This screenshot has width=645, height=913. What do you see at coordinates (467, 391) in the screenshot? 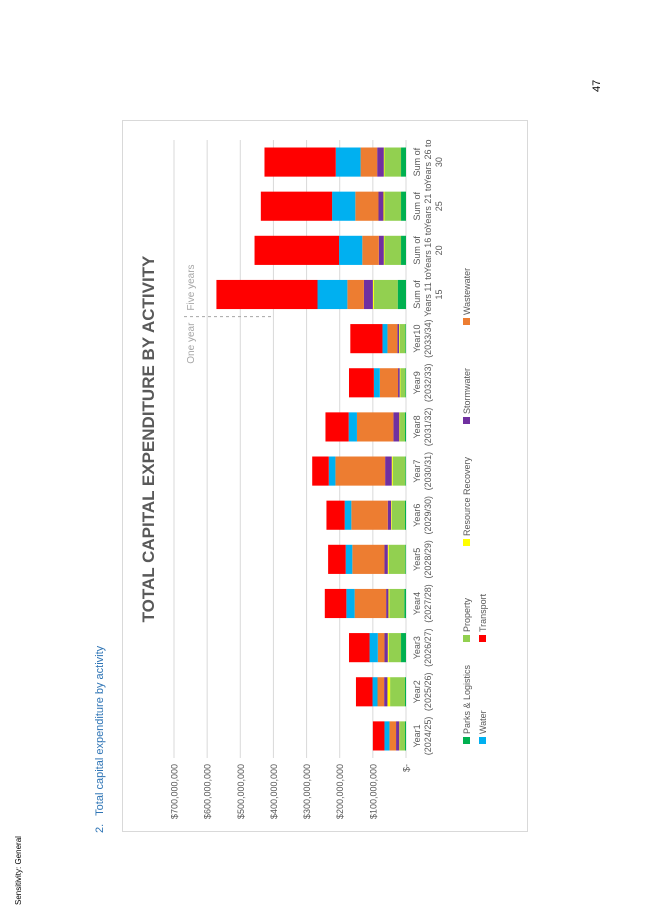
I see `legend-label: Stormwater` at bounding box center [467, 391].